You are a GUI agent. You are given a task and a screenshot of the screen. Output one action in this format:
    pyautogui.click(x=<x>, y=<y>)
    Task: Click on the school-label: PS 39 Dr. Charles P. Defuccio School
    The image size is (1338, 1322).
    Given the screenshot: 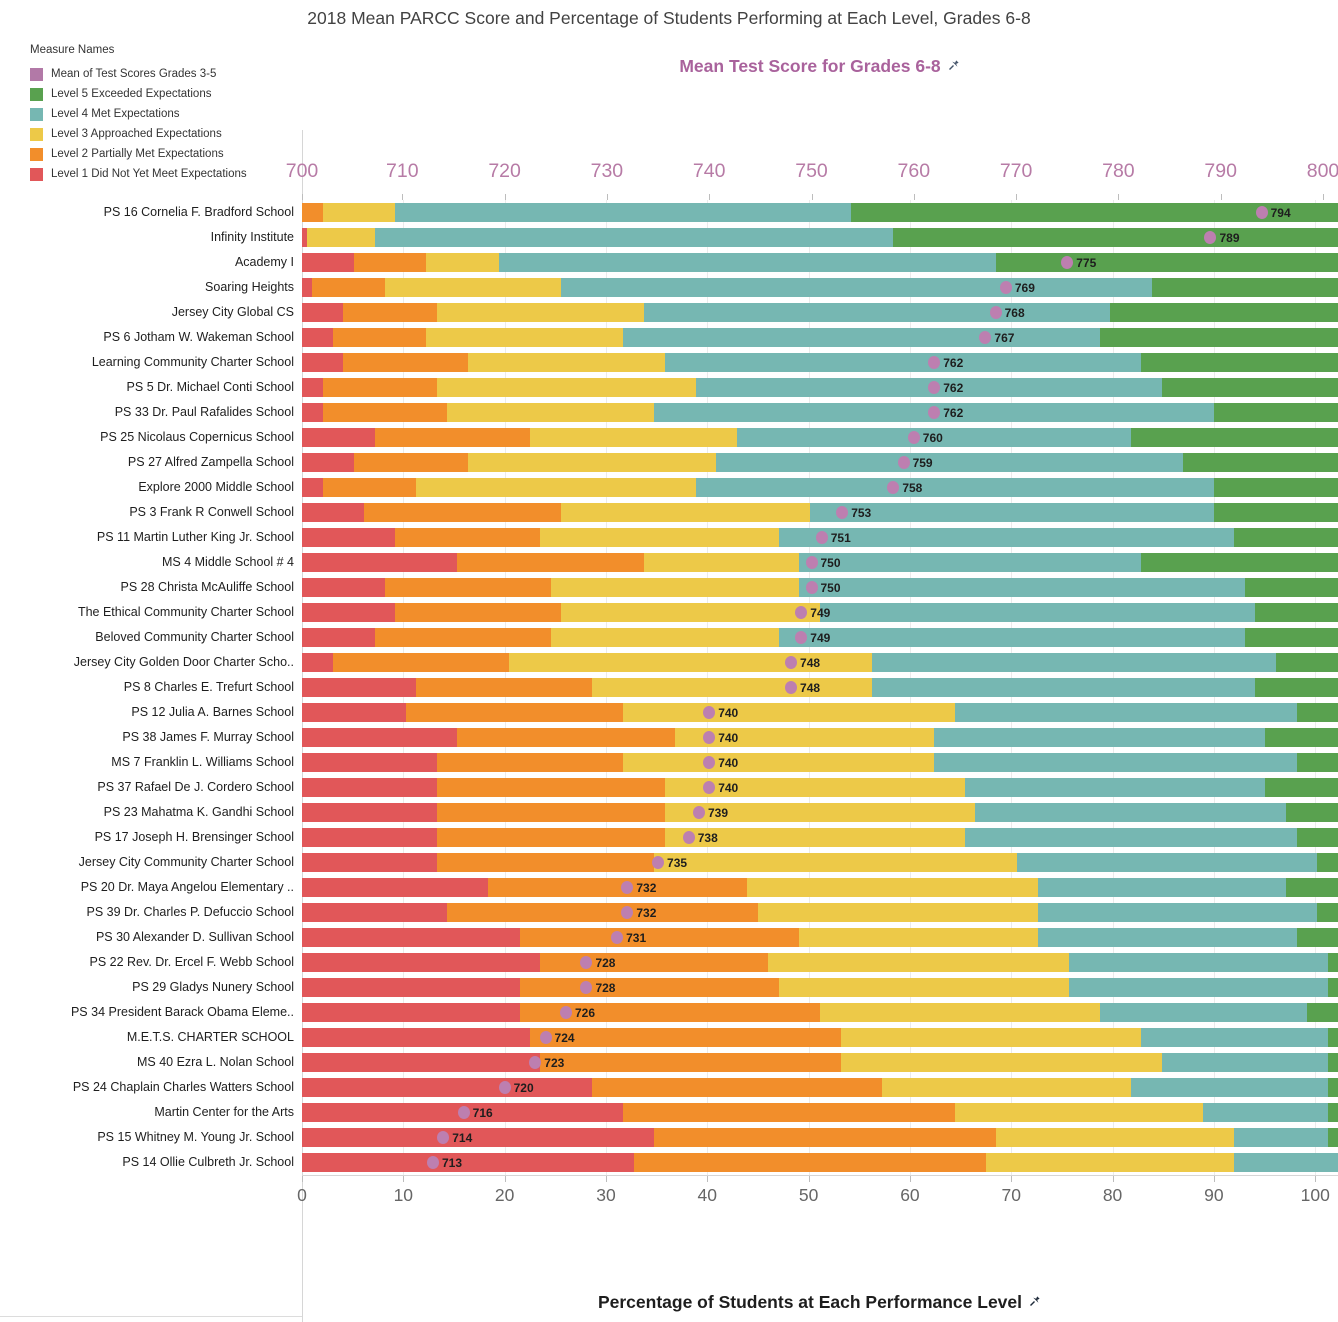 What is the action you would take?
    pyautogui.click(x=190, y=912)
    